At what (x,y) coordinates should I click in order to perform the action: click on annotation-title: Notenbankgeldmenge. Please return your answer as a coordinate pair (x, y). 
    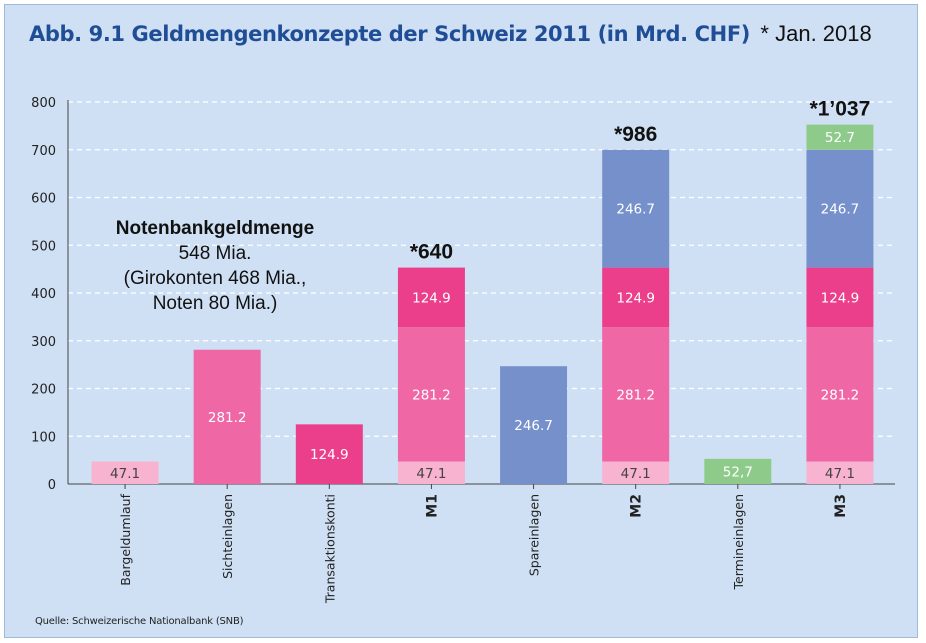
    Looking at the image, I should click on (215, 228).